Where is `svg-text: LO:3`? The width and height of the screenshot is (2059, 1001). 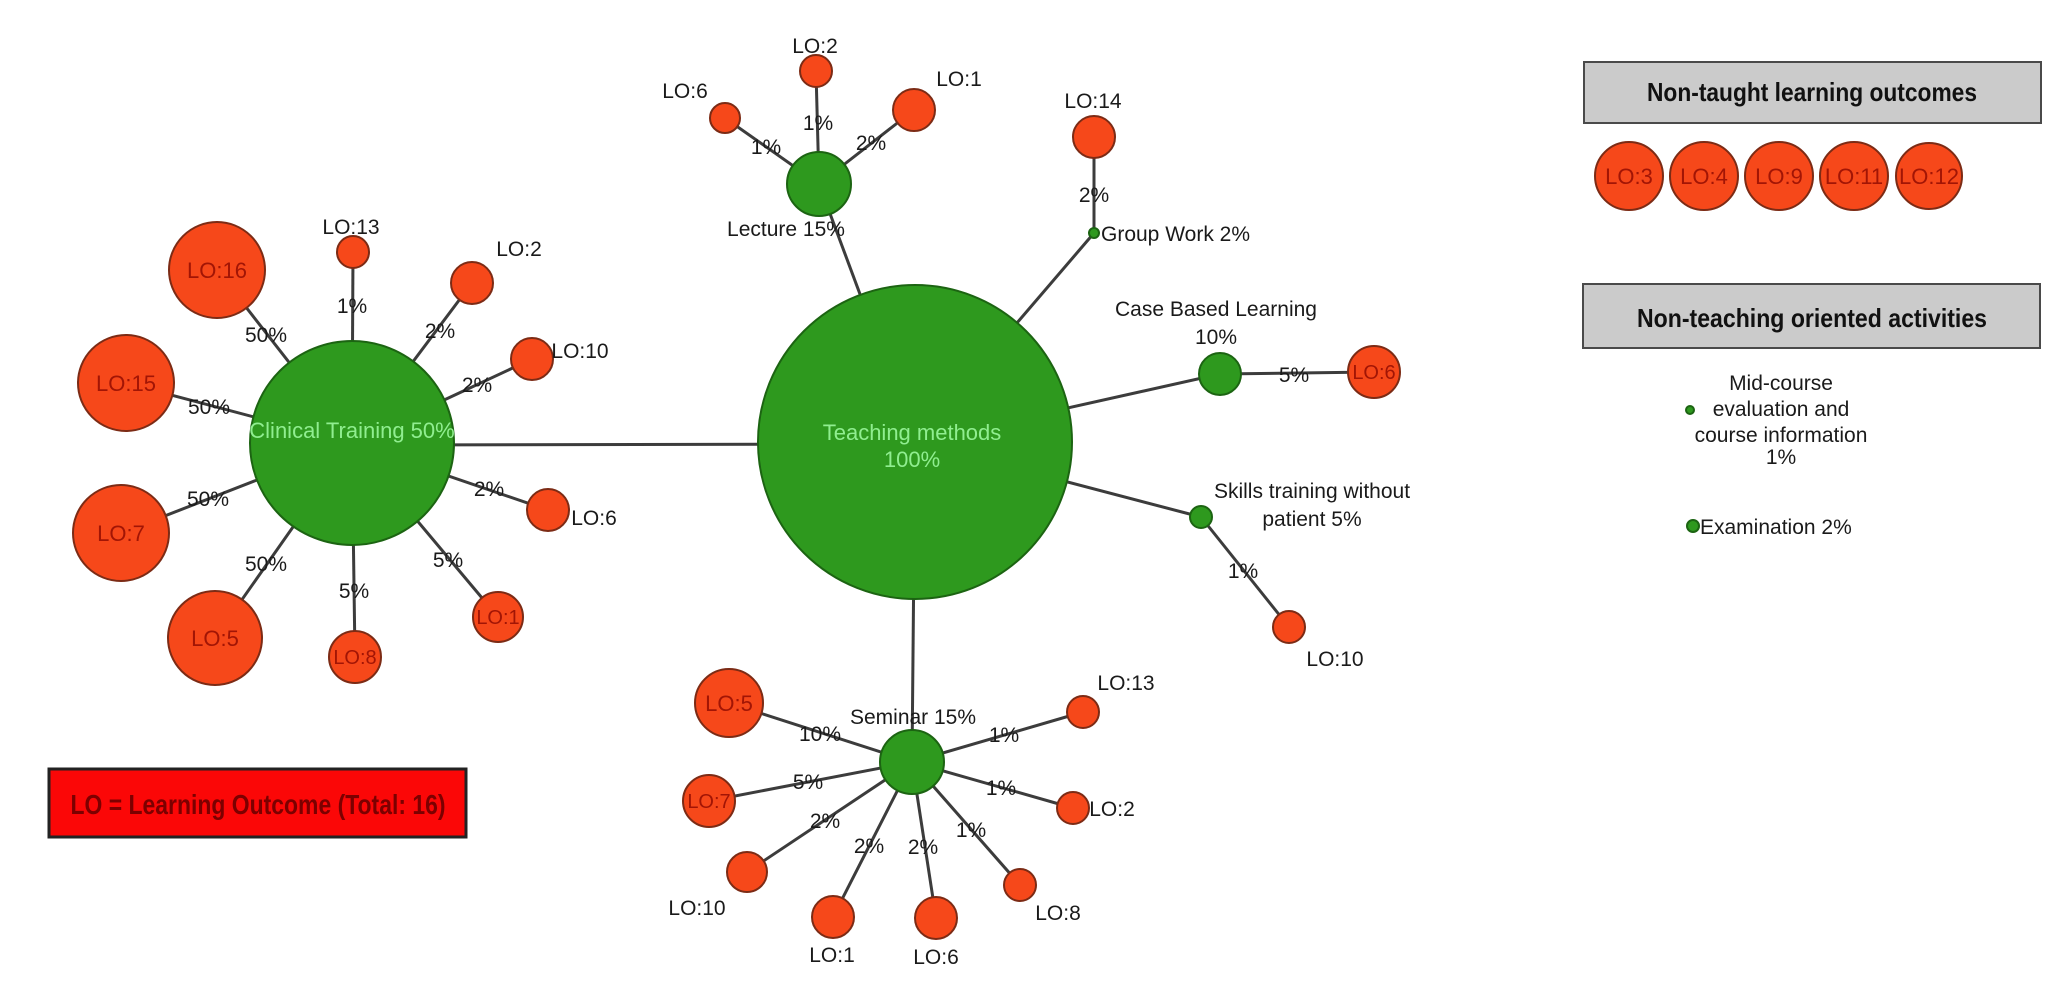 svg-text: LO:3 is located at coordinates (1629, 176).